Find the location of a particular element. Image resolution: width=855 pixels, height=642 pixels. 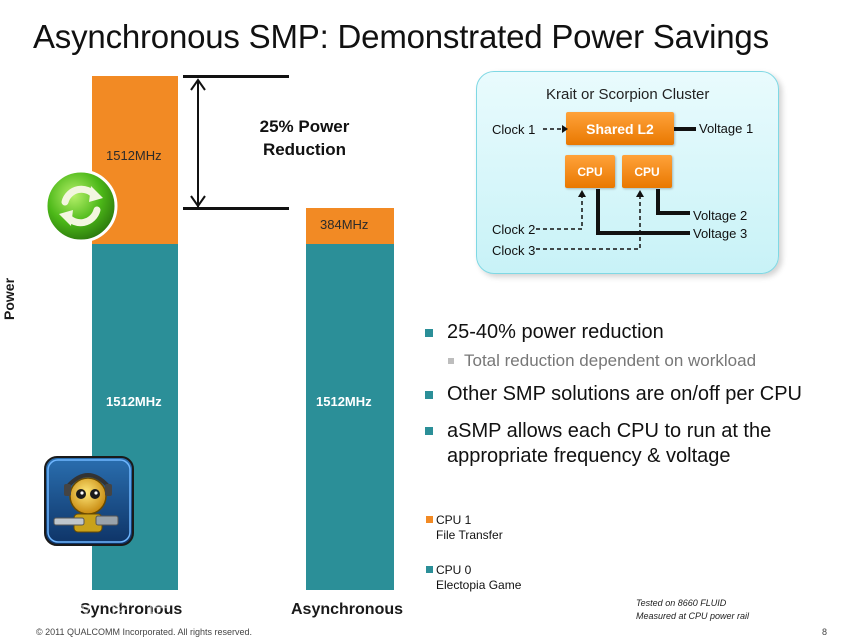

dimension-line is located at coordinates (198, 144).